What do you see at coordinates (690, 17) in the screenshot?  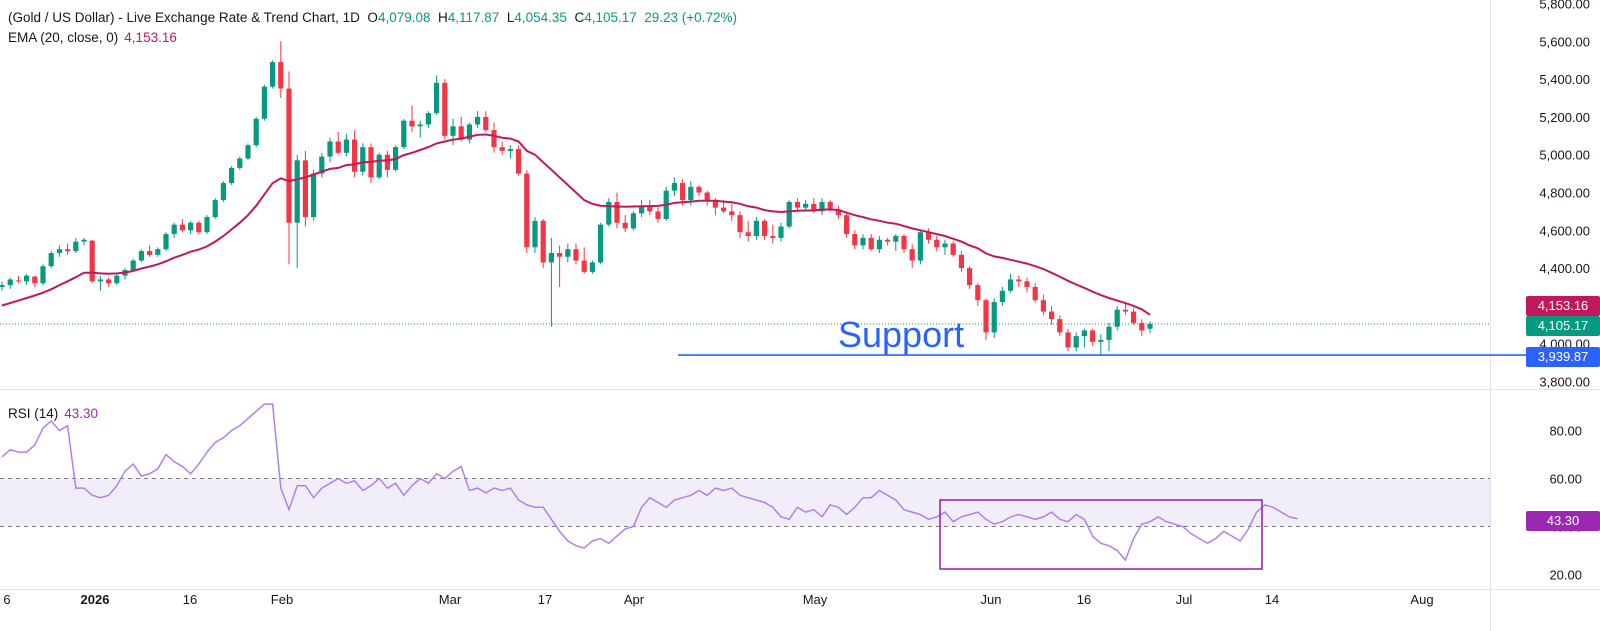 I see `change-value: 29.23 (+0.72%)` at bounding box center [690, 17].